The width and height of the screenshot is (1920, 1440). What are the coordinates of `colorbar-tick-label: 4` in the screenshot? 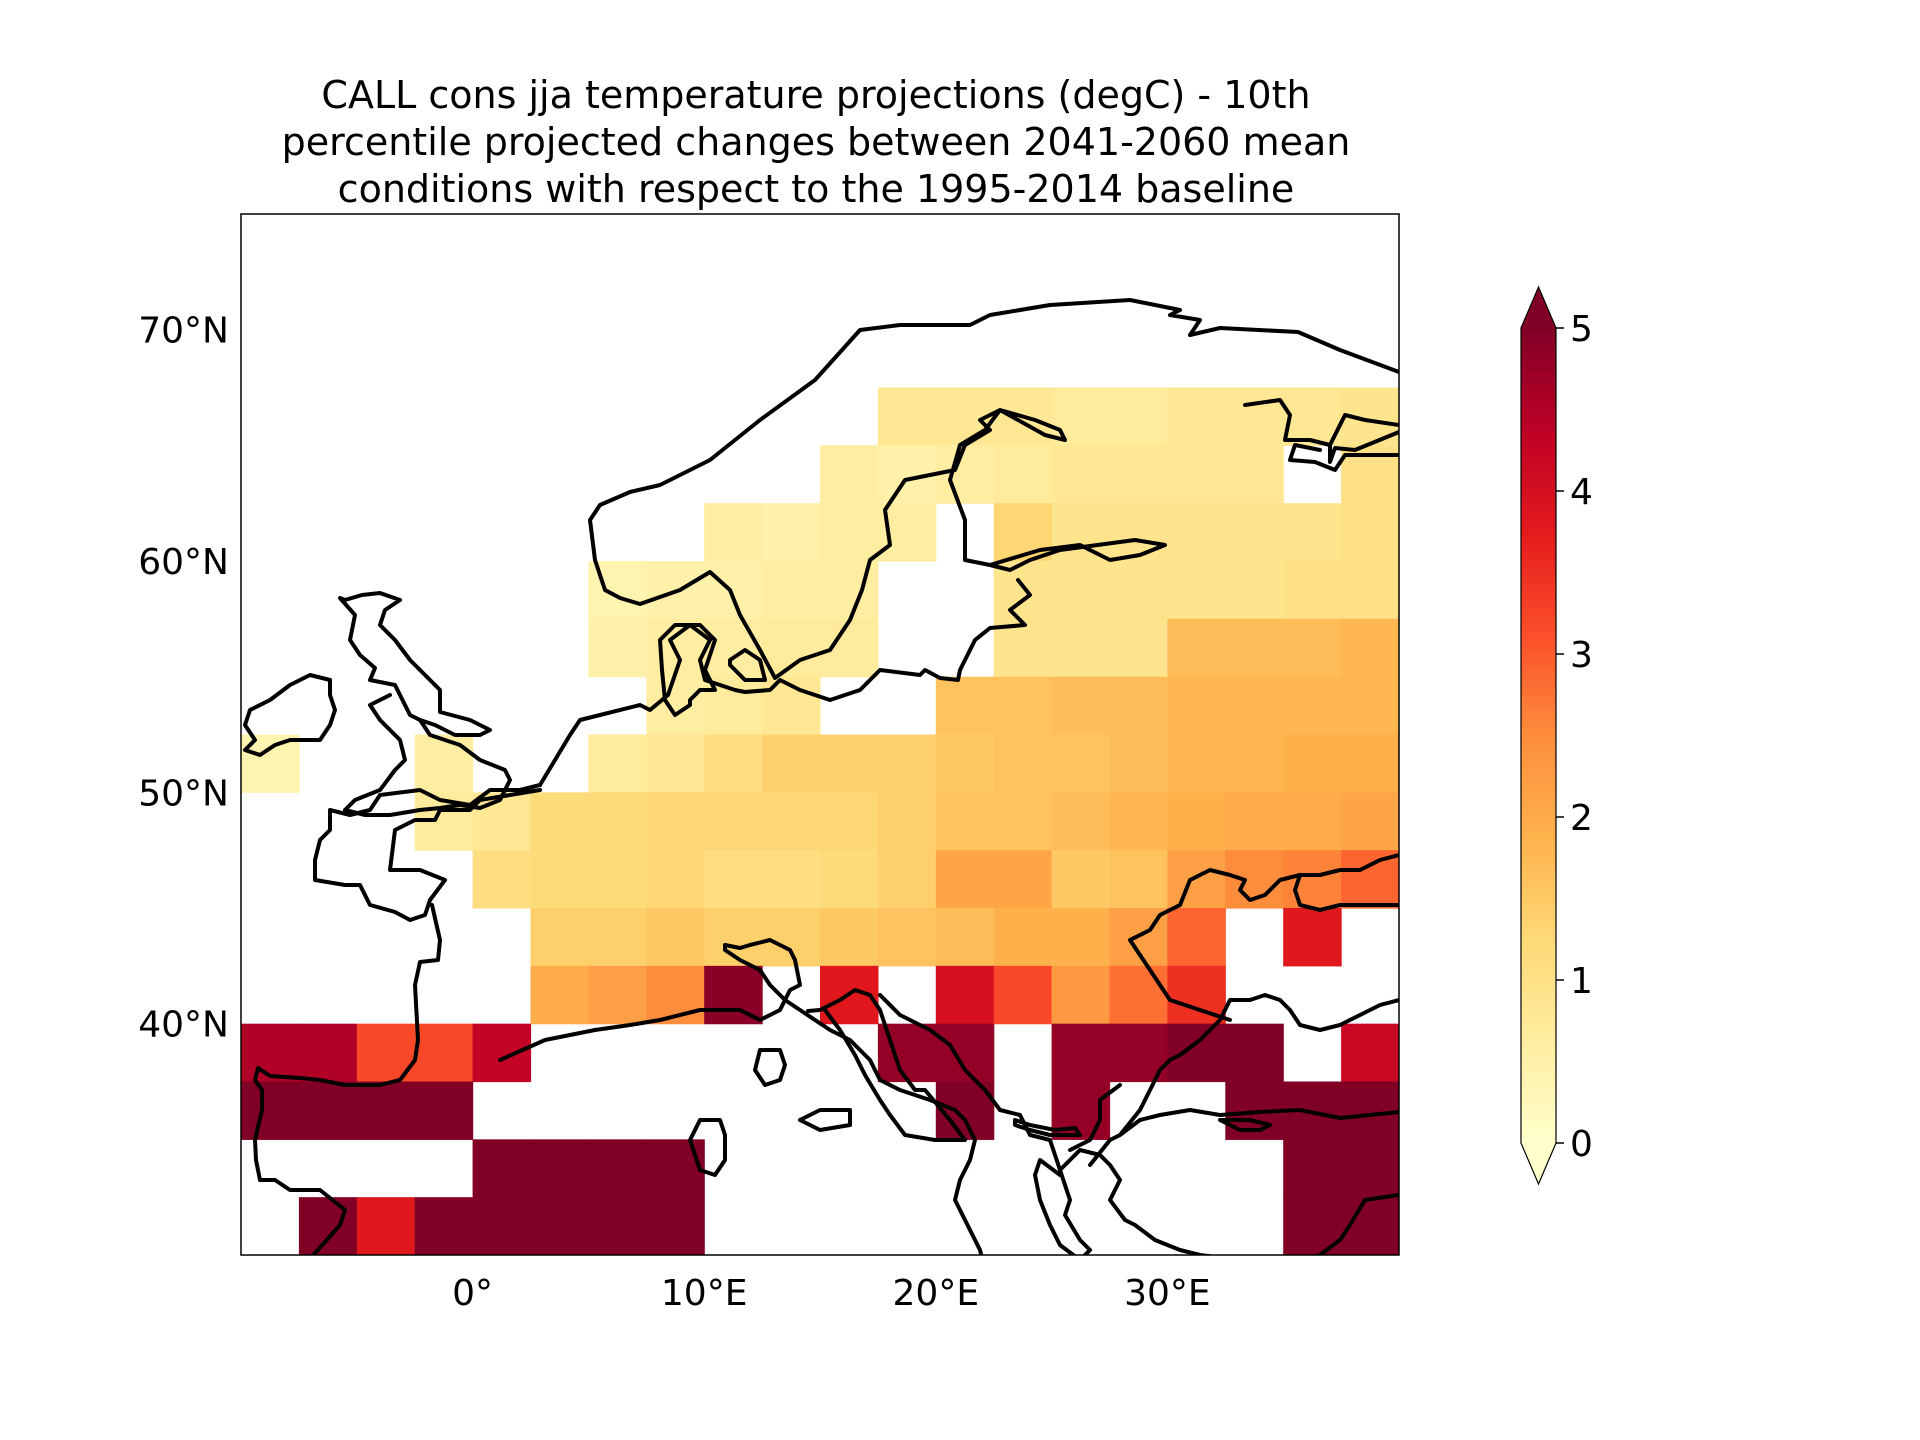 It's located at (1581, 492).